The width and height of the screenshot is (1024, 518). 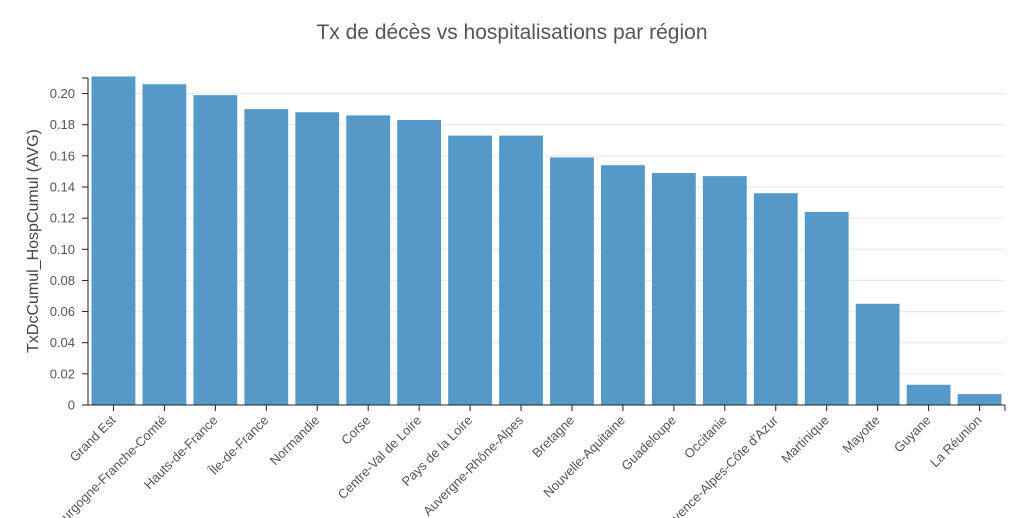 I want to click on x-tick-label: Grand Est, so click(x=93, y=438).